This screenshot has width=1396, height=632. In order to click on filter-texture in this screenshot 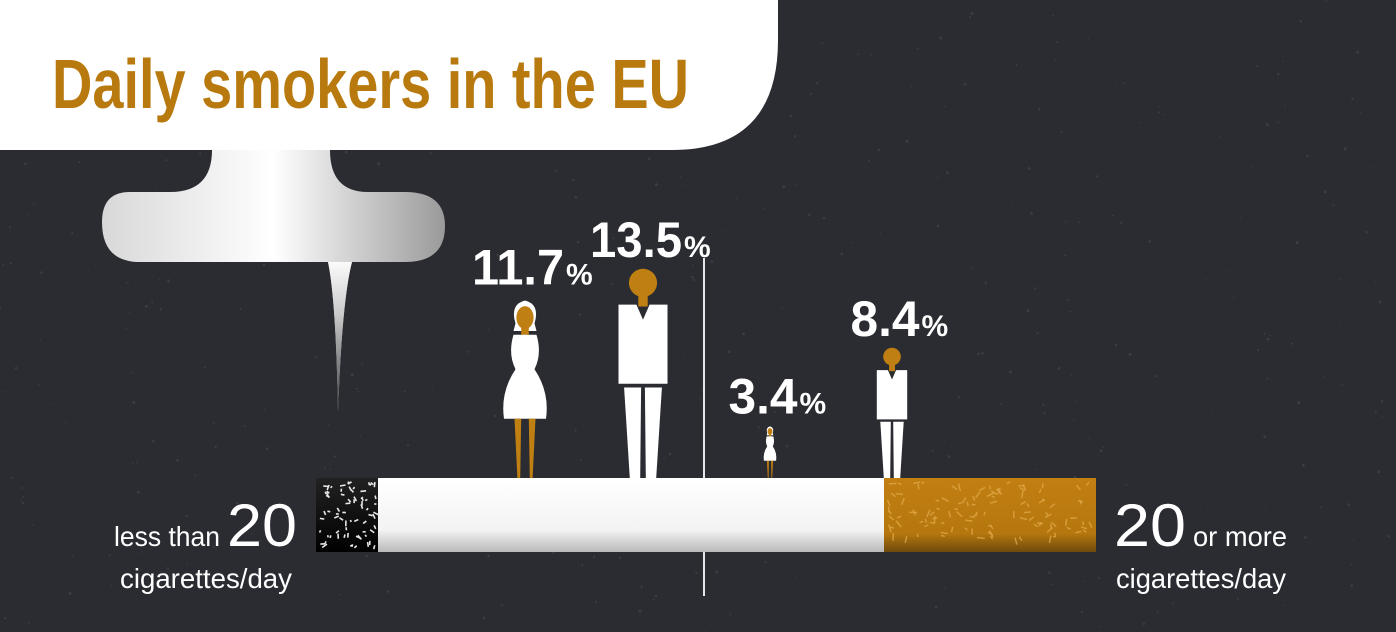, I will do `click(989, 512)`.